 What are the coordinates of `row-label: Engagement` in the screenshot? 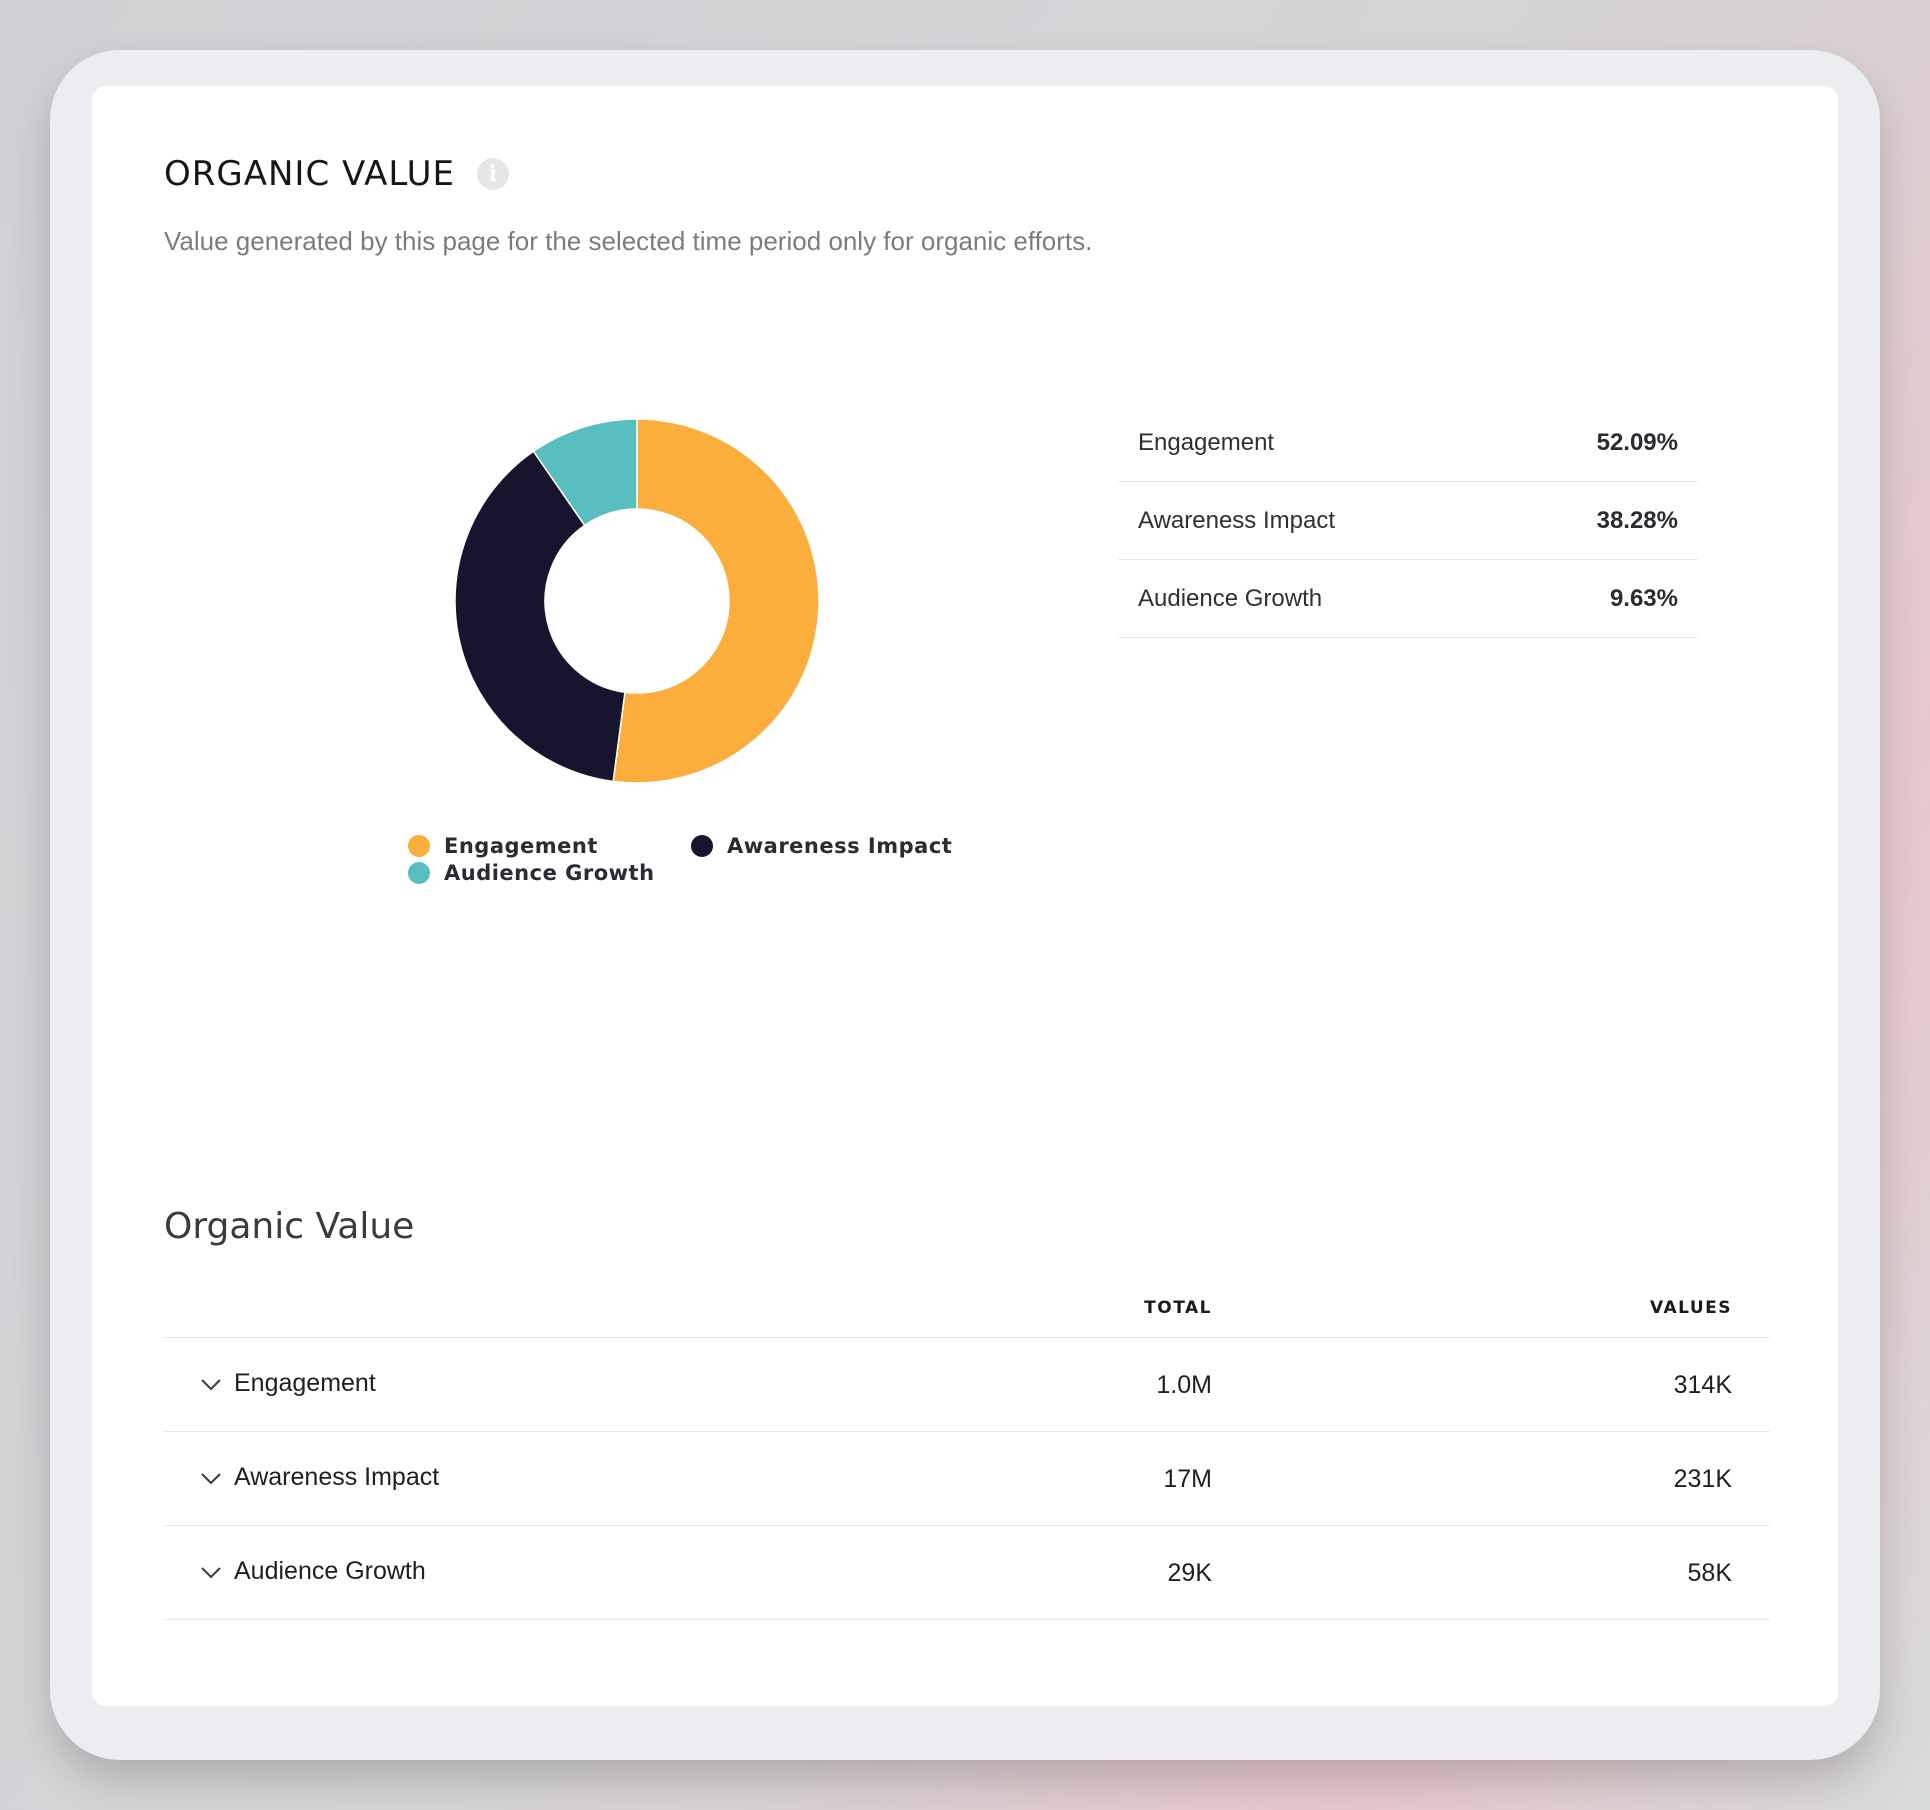 It's located at (305, 1383).